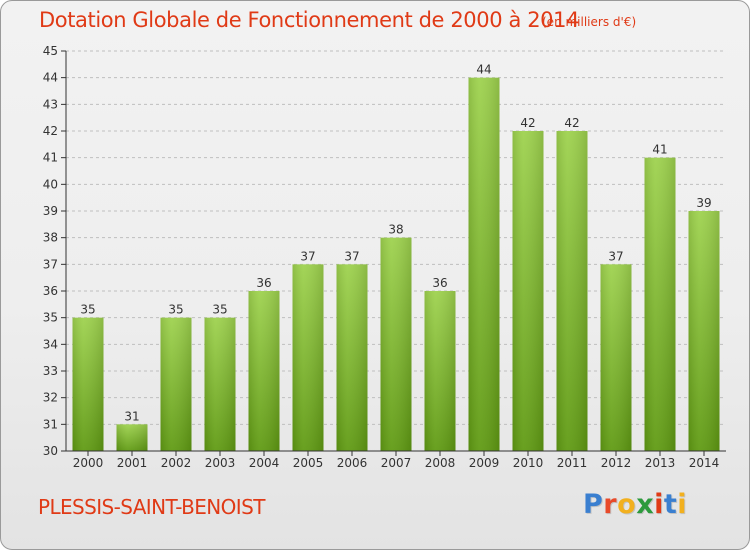  What do you see at coordinates (50, 131) in the screenshot?
I see `y-tick-label: 42` at bounding box center [50, 131].